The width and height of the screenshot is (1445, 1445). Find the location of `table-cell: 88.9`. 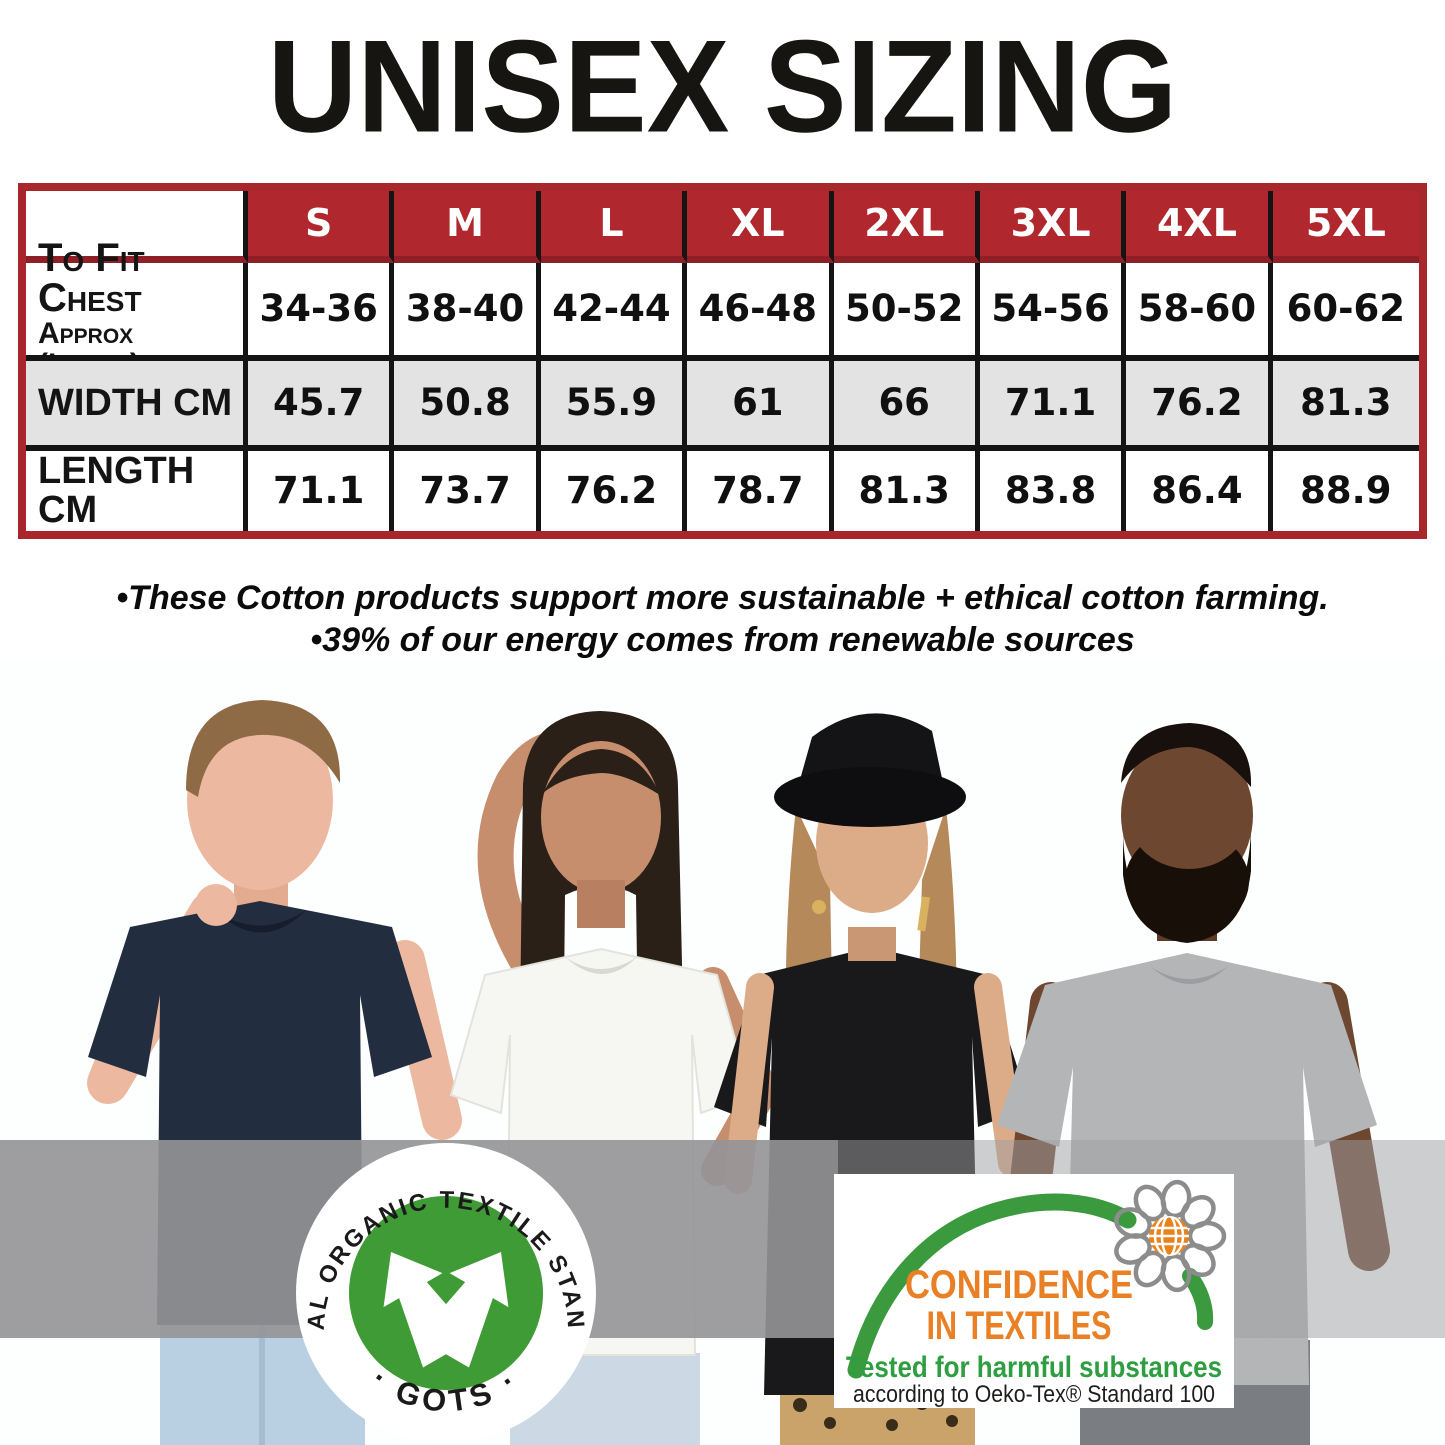

table-cell: 88.9 is located at coordinates (1345, 487).